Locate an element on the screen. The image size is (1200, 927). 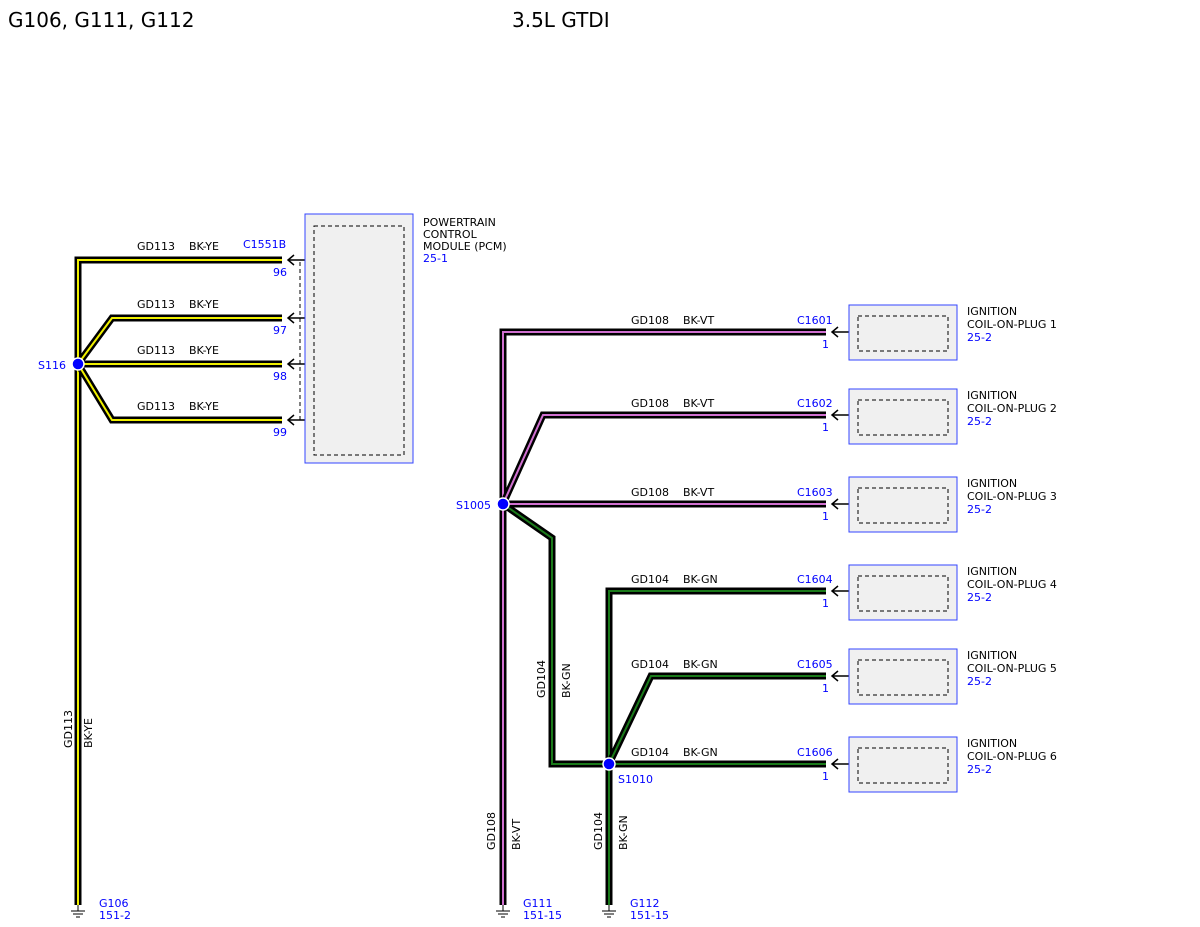
wire-GD108 is located at coordinates (662, 458).